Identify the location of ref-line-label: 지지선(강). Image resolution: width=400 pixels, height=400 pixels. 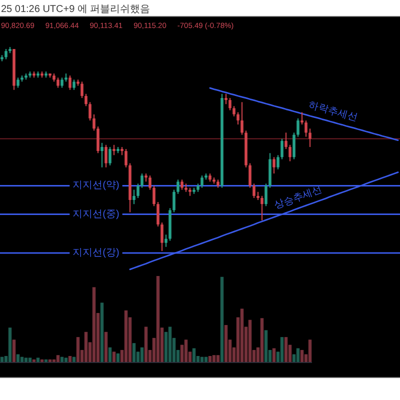
(96, 253).